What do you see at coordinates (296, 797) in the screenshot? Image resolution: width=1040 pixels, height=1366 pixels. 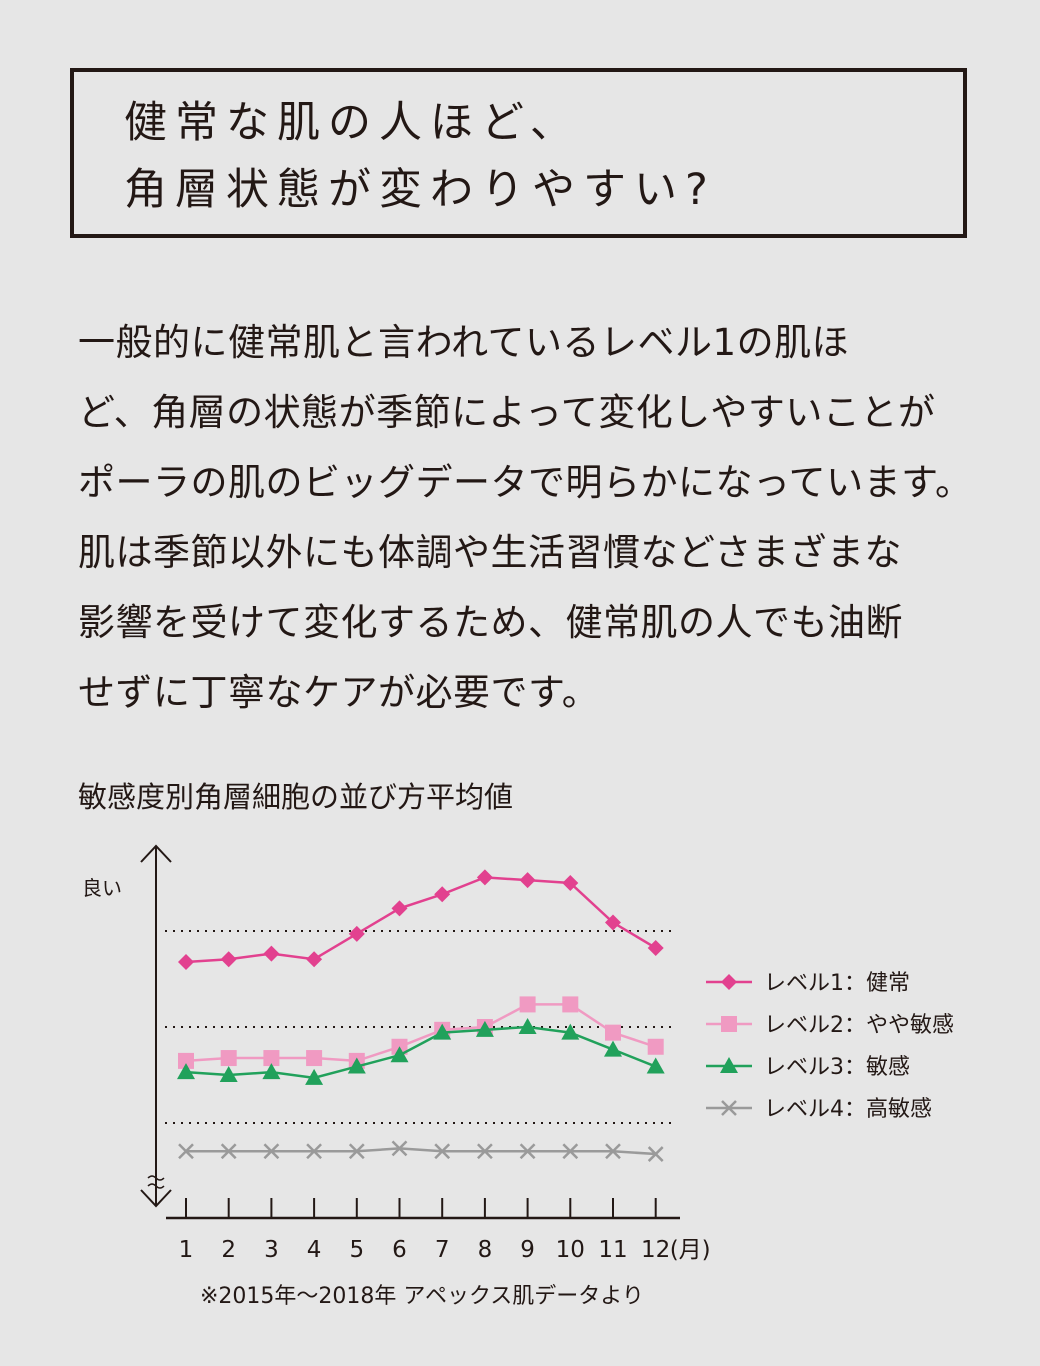 I see `chart-title: 敏感度別角層細胞の並び方平均値` at bounding box center [296, 797].